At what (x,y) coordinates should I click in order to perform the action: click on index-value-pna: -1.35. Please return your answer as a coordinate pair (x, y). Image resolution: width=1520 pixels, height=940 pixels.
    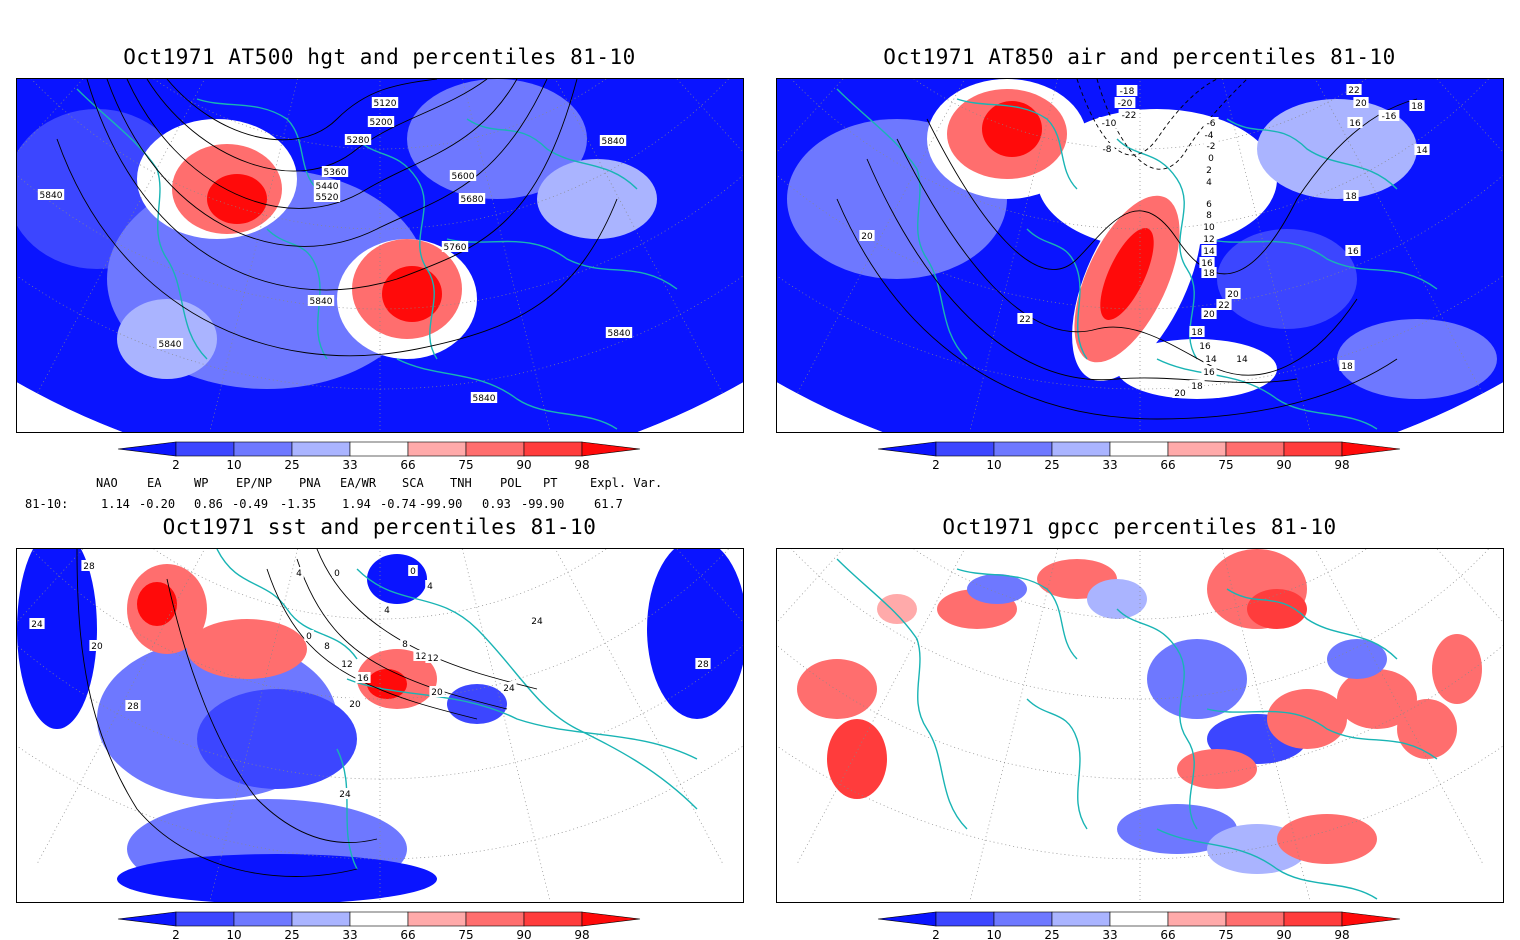
    Looking at the image, I should click on (298, 504).